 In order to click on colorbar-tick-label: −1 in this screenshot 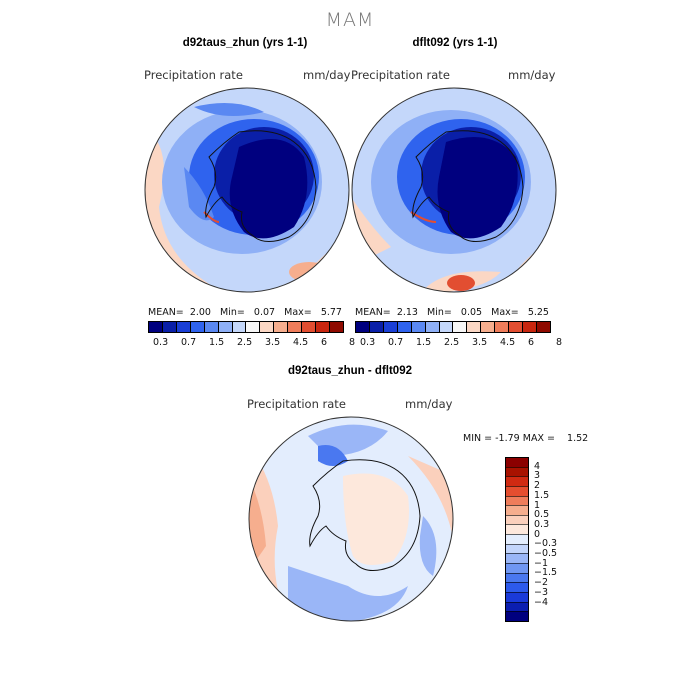, I will do `click(541, 563)`.